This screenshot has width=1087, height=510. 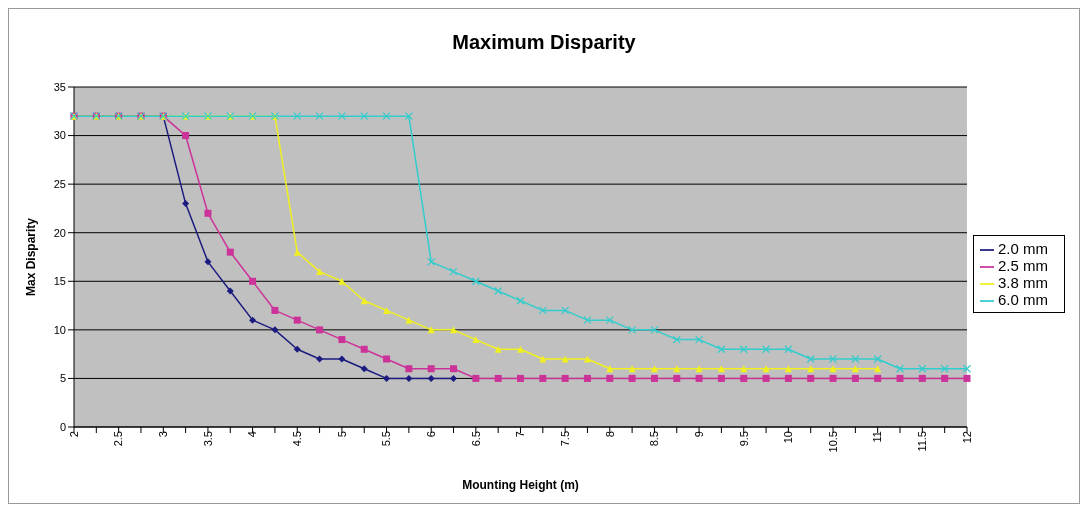 I want to click on y-axis-title: Max Disparity, so click(x=31, y=257).